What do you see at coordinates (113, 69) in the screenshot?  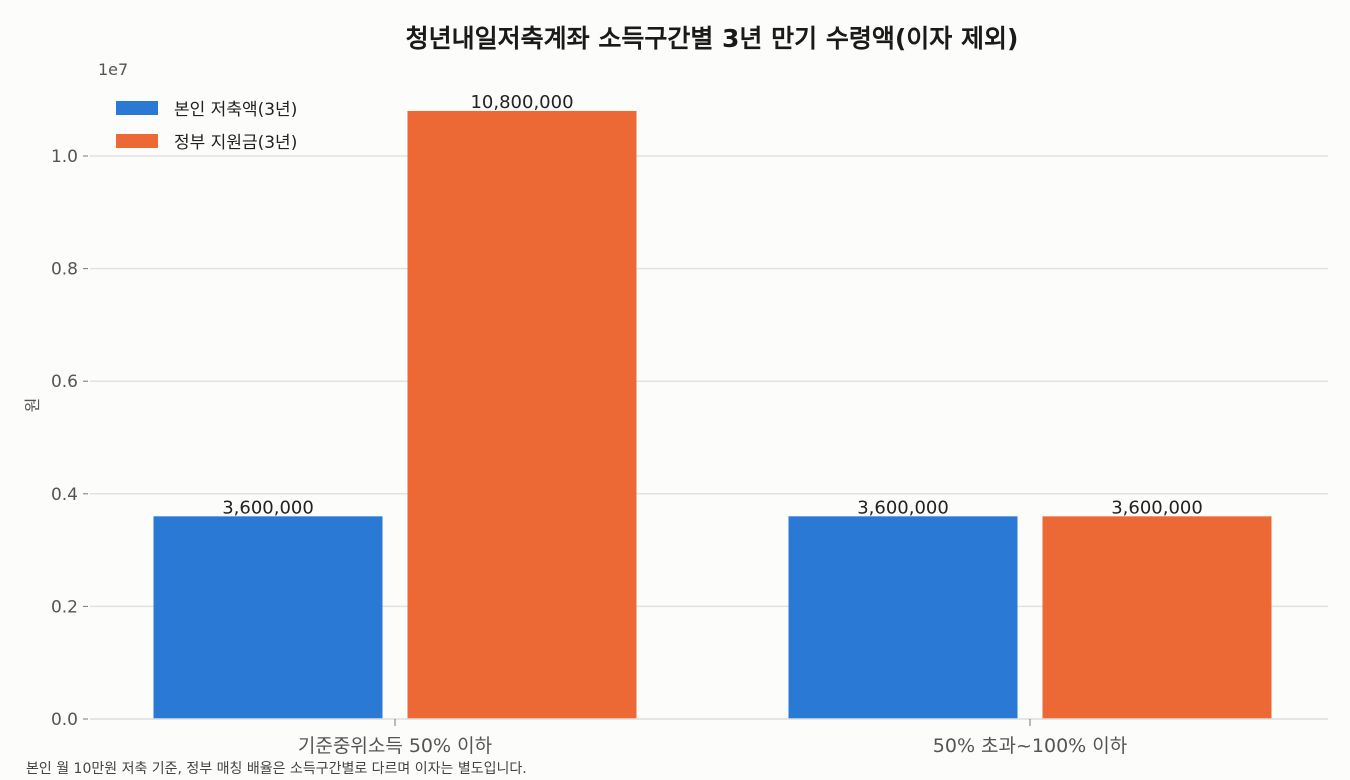 I see `y-scale-label: 1e7` at bounding box center [113, 69].